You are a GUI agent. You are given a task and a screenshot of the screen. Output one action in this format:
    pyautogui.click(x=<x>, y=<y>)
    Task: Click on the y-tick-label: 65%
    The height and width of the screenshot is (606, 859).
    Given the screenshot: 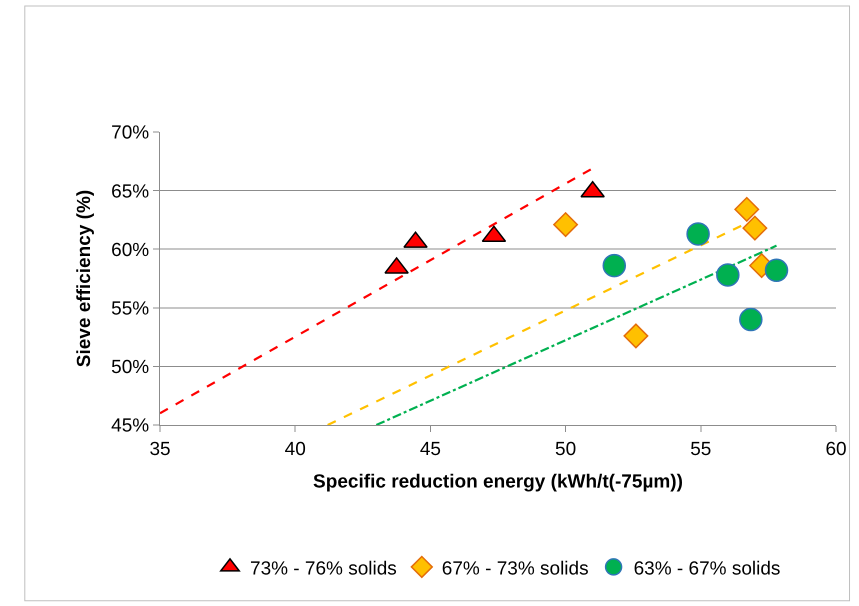 What is the action you would take?
    pyautogui.click(x=130, y=191)
    